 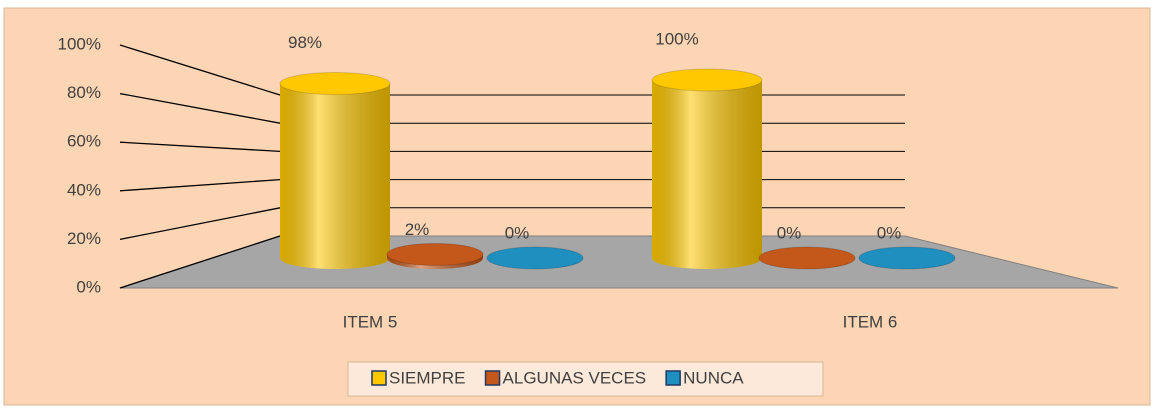 What do you see at coordinates (84, 141) in the screenshot?
I see `y-tick-label: 60%` at bounding box center [84, 141].